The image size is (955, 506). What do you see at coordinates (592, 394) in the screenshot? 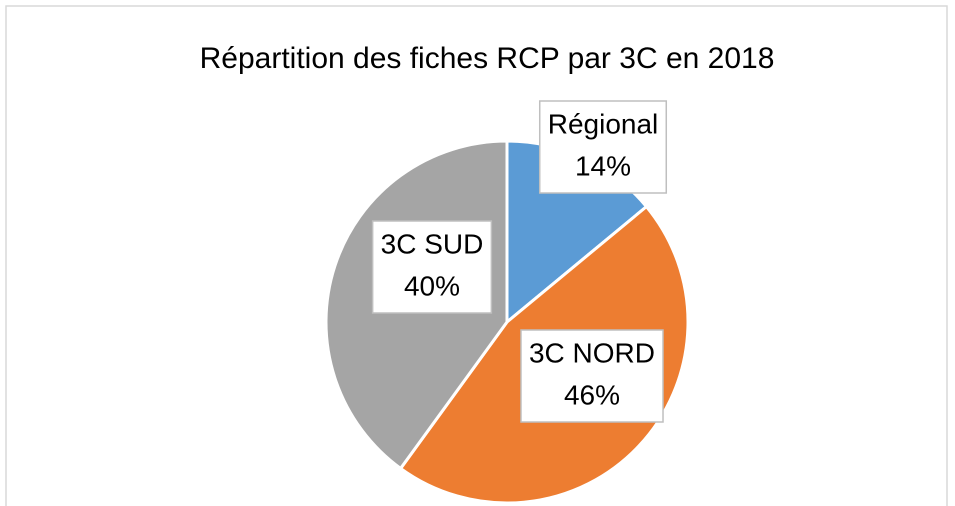
I see `data-label-value: 46%` at bounding box center [592, 394].